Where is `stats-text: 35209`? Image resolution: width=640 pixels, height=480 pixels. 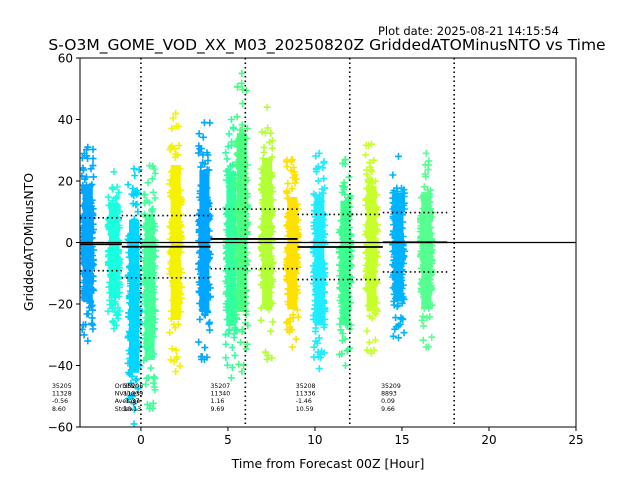 stats-text: 35209 is located at coordinates (391, 386).